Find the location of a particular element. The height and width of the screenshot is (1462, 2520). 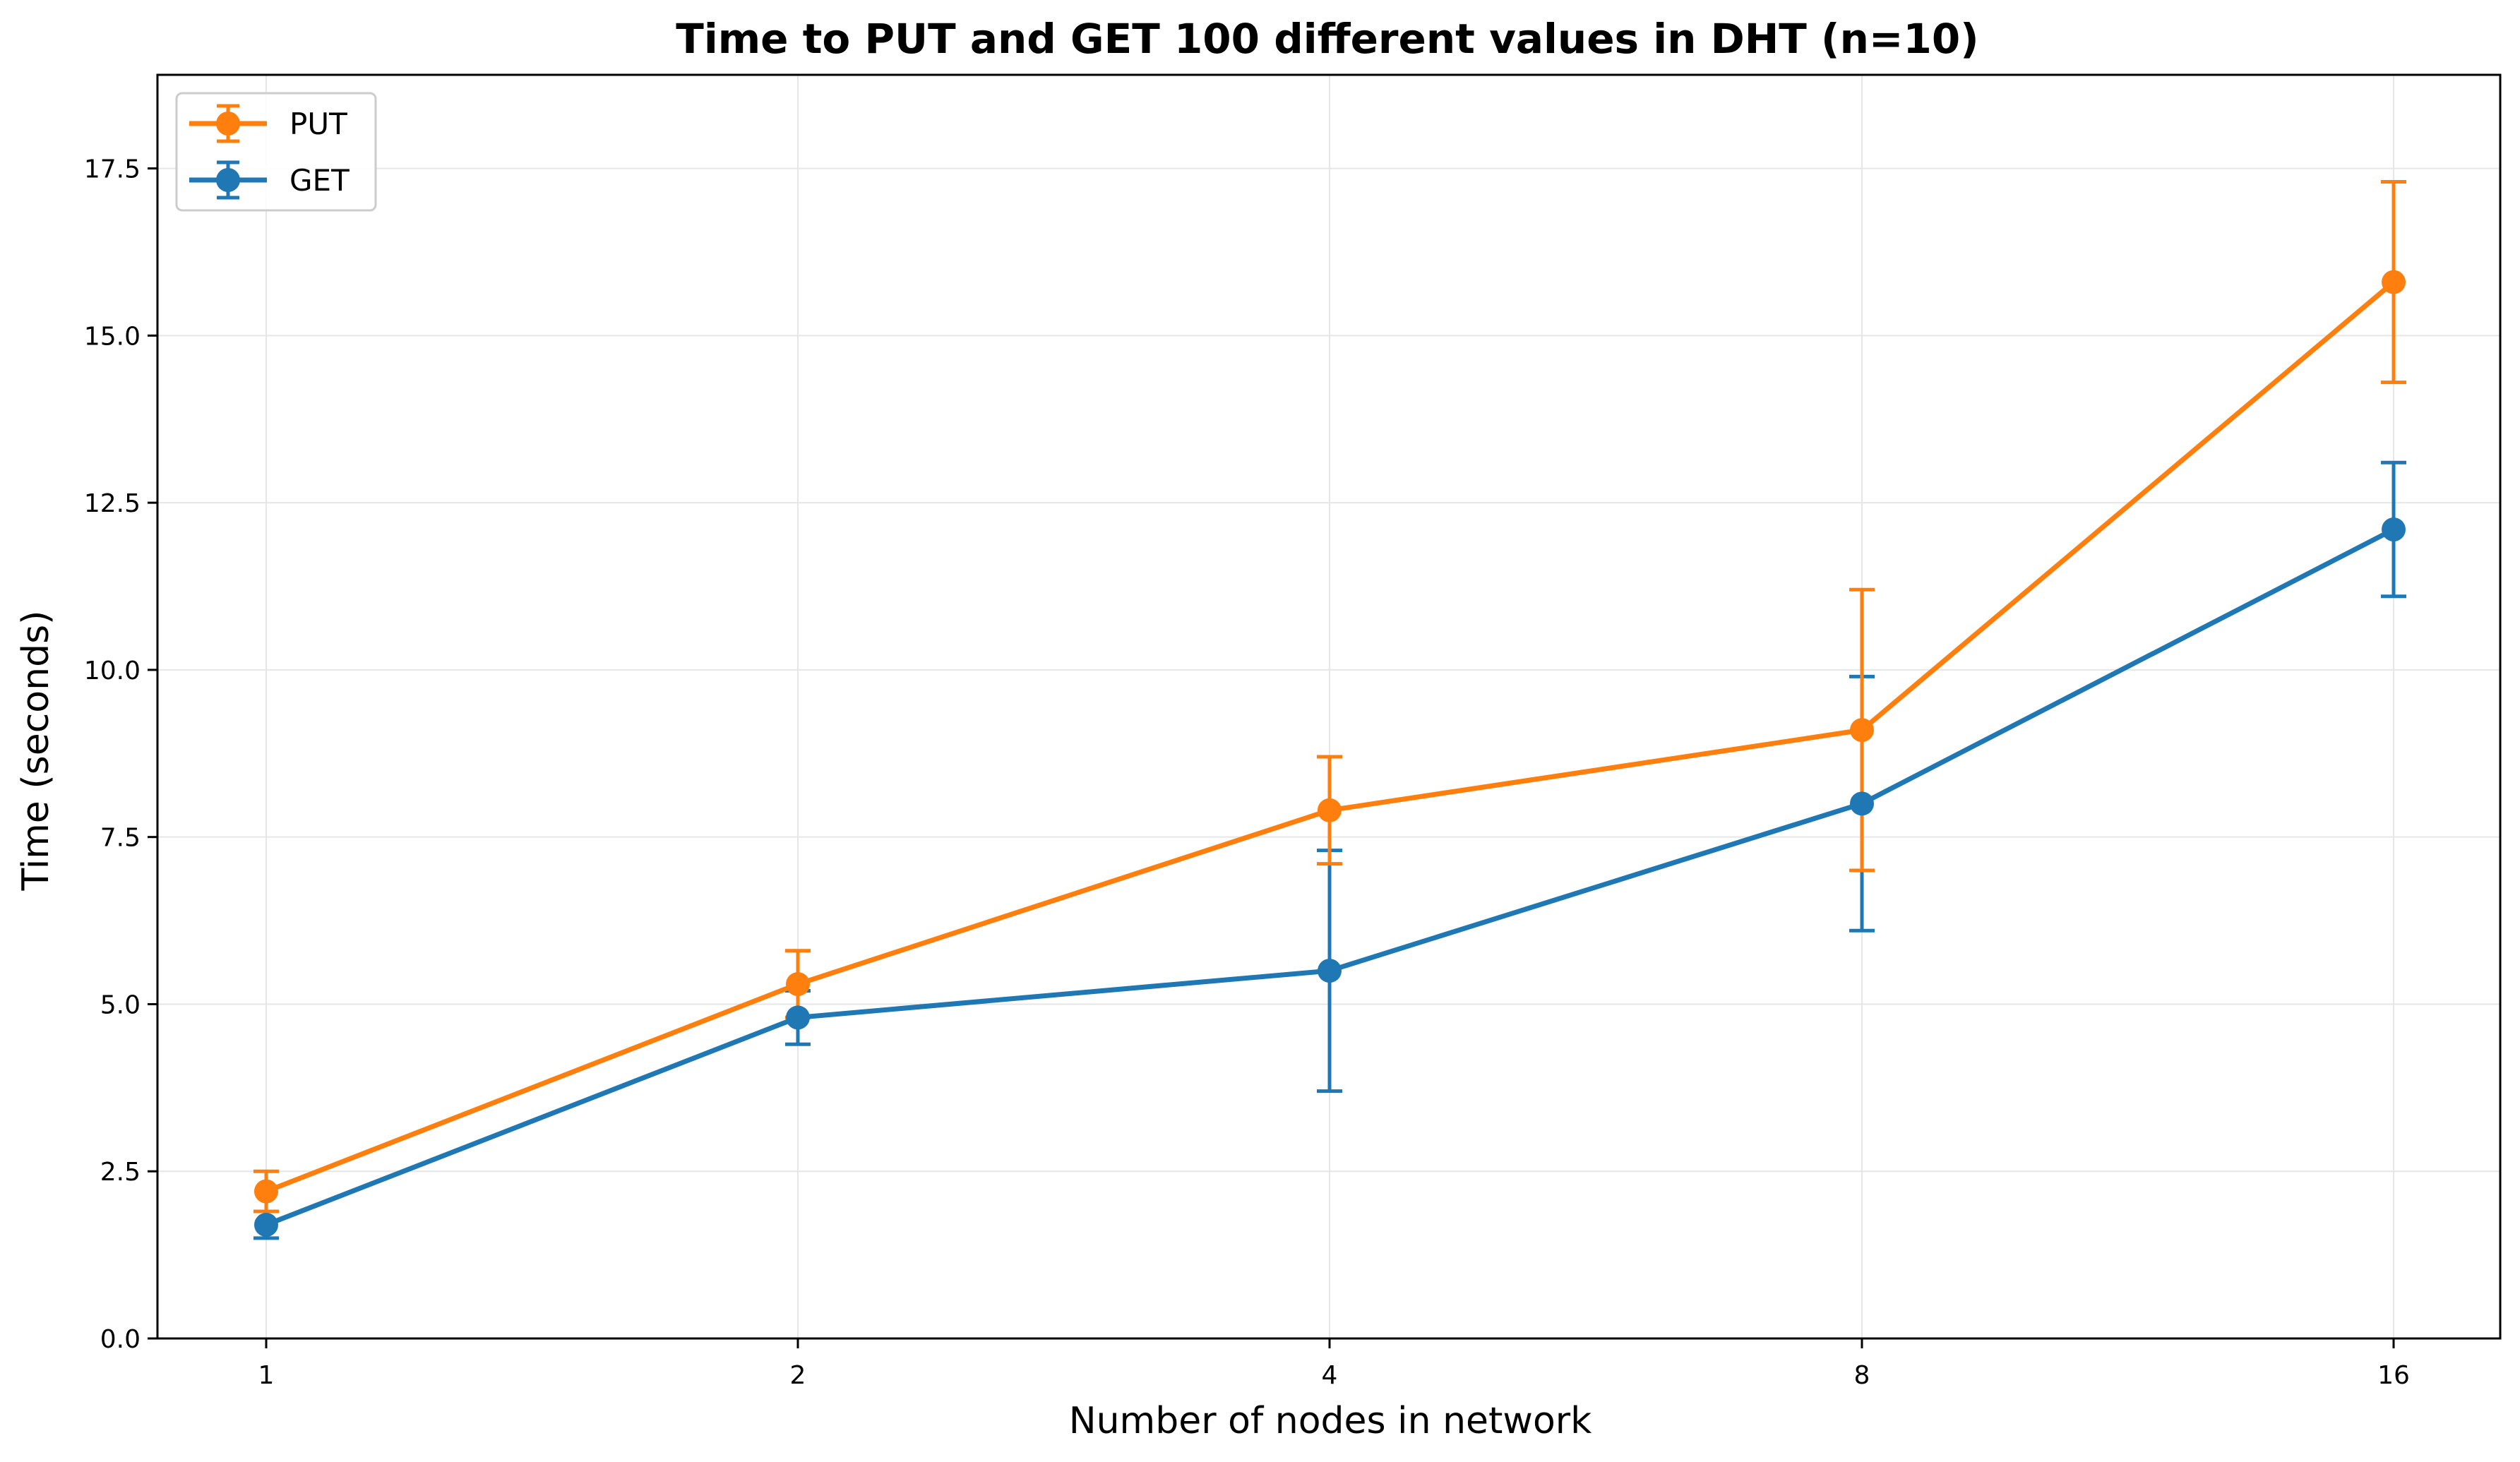

y-tick-label-17.5: 17.5 is located at coordinates (112, 169).